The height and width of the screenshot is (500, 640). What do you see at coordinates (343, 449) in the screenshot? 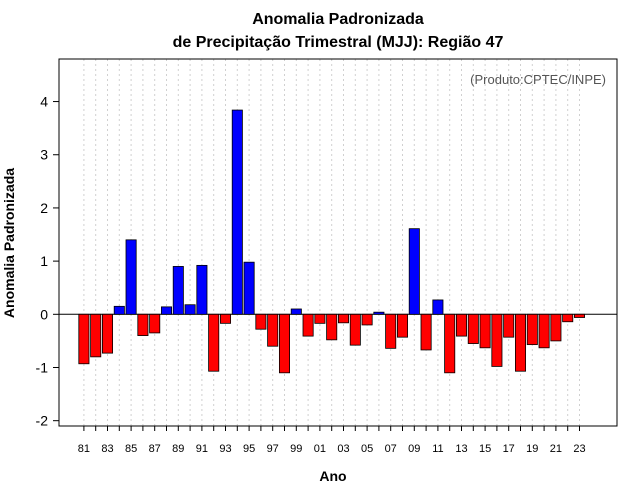
I see `x-tick-label: 03` at bounding box center [343, 449].